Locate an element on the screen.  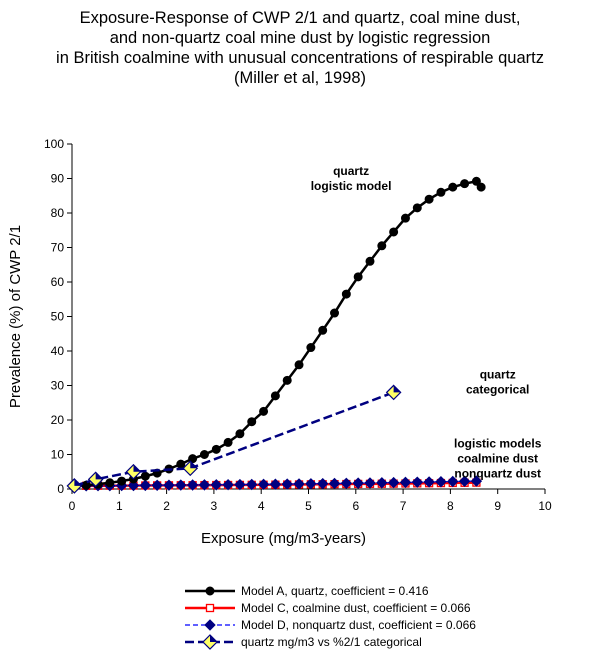
y-axis-title: Prevalence (%) of CWP 2/1 is located at coordinates (15, 316).